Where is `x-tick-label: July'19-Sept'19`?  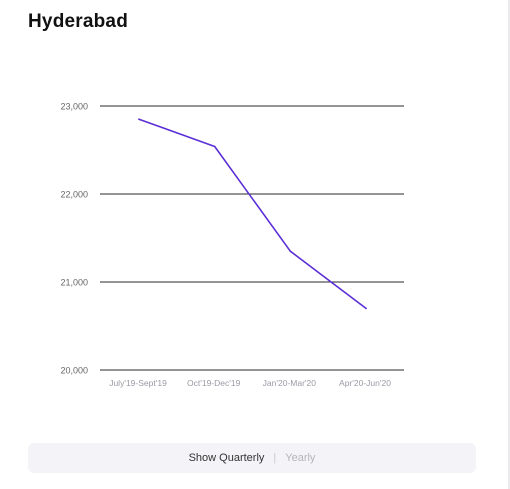 x-tick-label: July'19-Sept'19 is located at coordinates (138, 383).